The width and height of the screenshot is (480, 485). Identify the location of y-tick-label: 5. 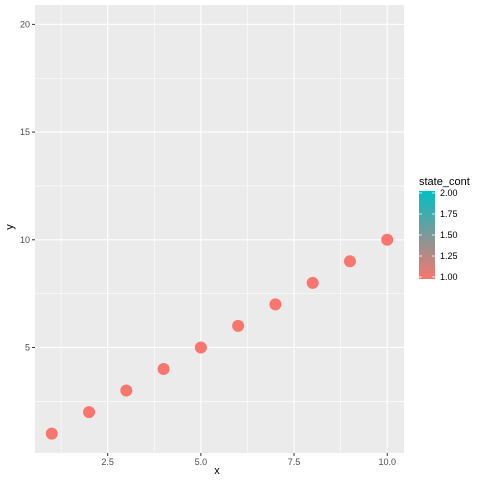
(27, 347).